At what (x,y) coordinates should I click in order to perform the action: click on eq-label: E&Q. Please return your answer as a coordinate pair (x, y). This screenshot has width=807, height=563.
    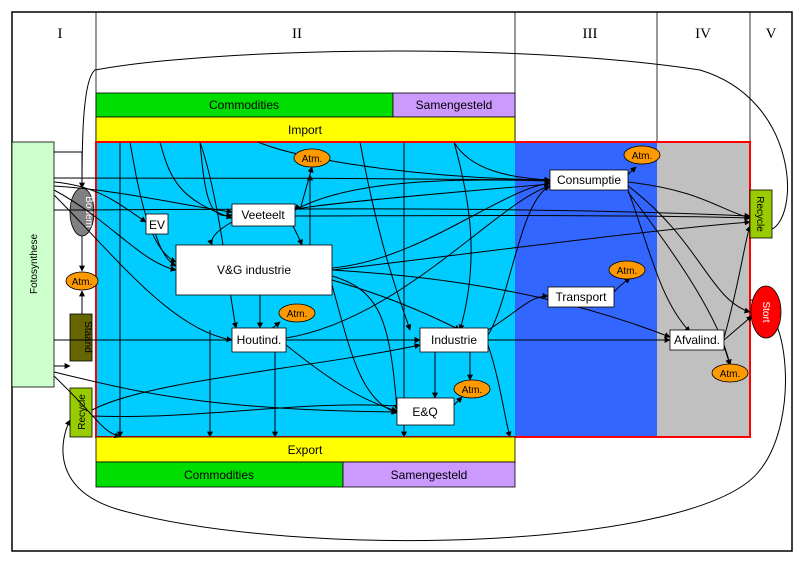
    Looking at the image, I should click on (424, 412).